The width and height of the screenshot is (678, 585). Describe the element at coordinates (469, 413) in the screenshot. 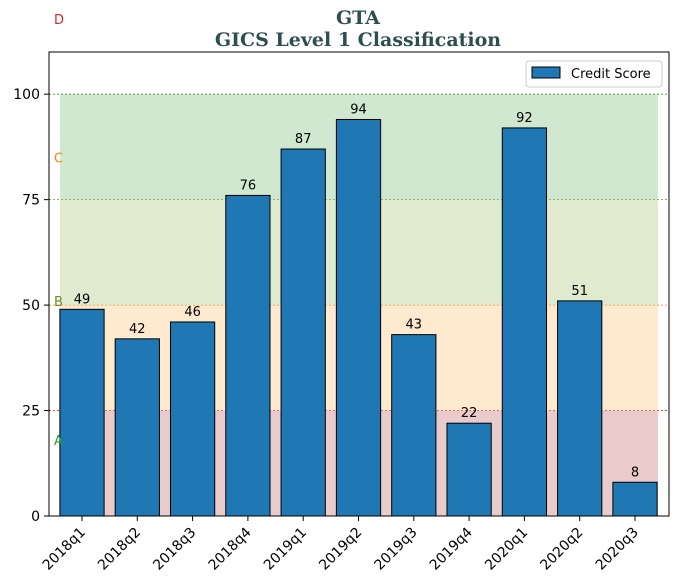

I see `data-label: 22` at that location.